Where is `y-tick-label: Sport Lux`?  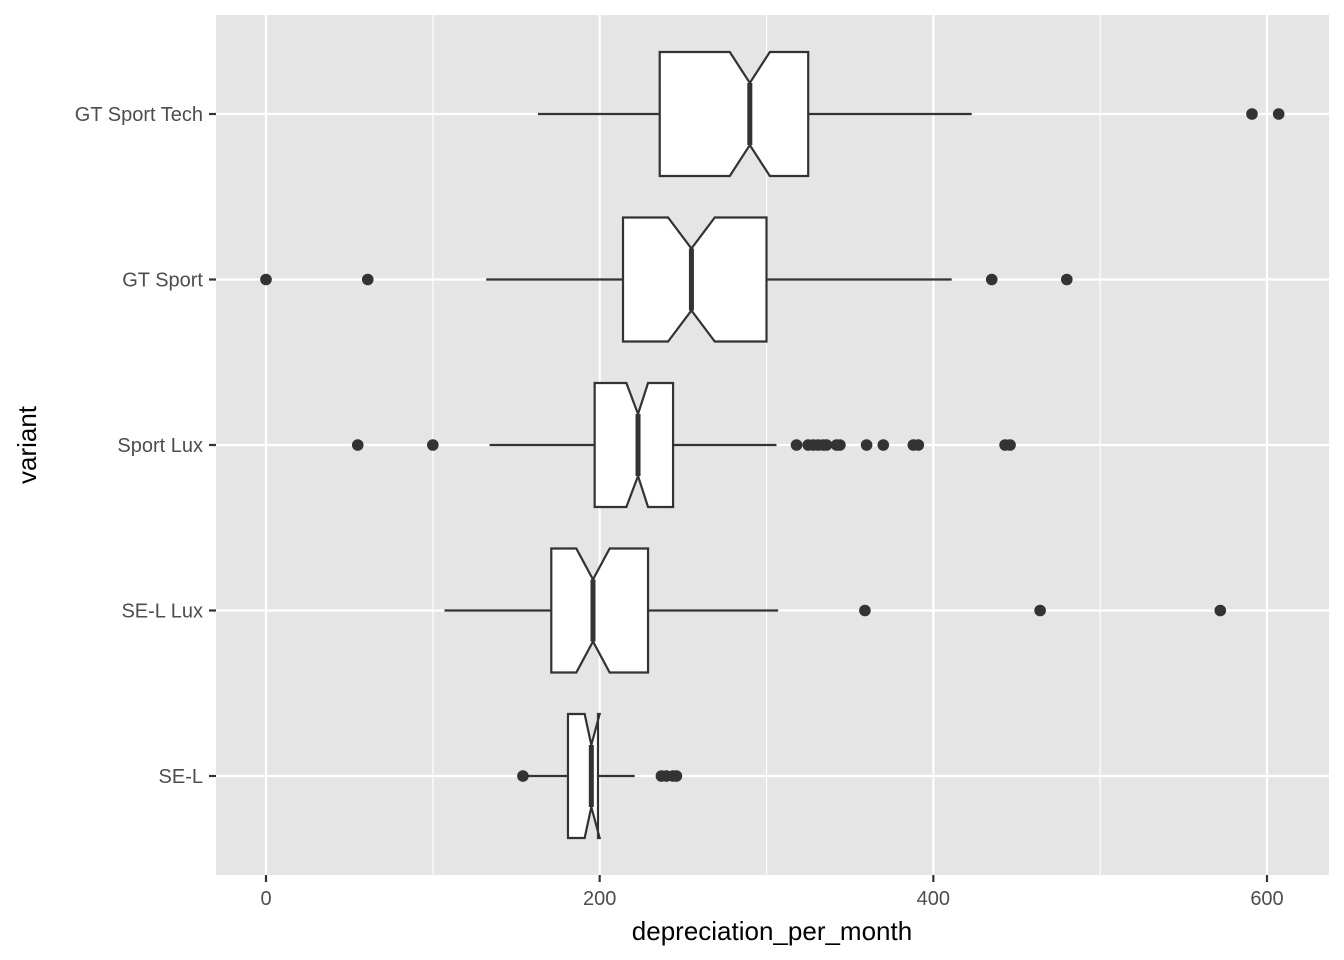 y-tick-label: Sport Lux is located at coordinates (160, 446).